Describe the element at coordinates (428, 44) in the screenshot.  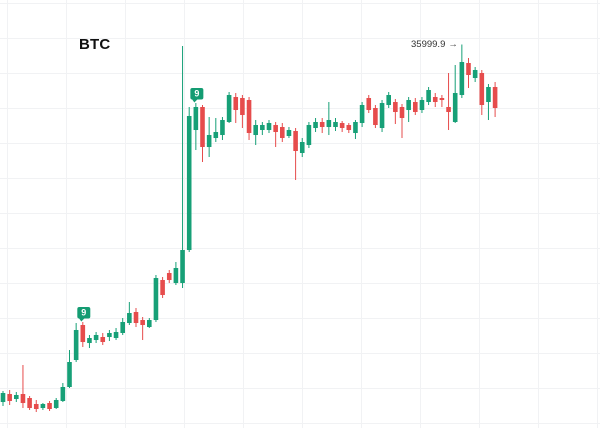
I see `price-callout-value: 35999.9` at that location.